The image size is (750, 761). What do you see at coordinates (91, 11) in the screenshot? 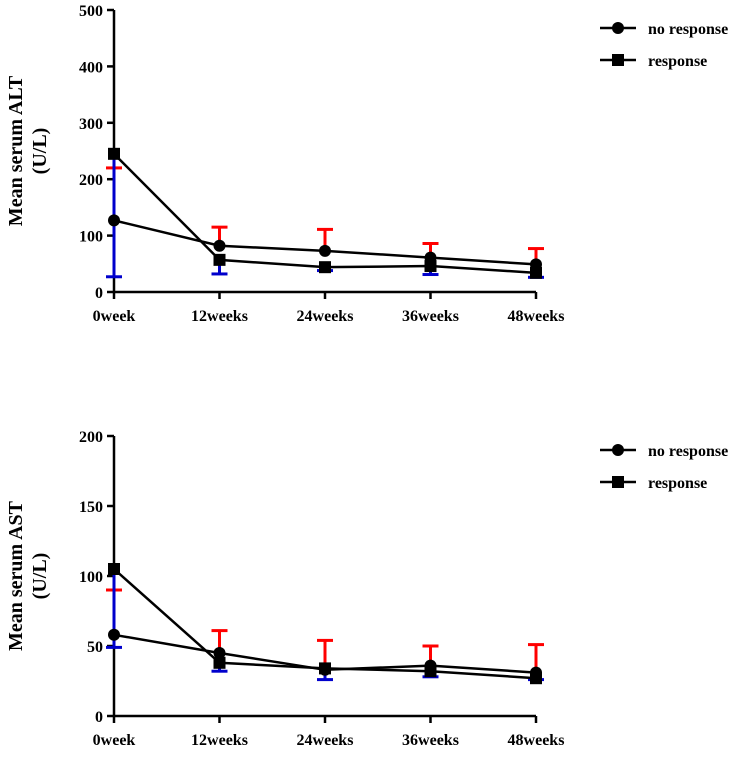
I see `y-tick-label: 500` at bounding box center [91, 11].